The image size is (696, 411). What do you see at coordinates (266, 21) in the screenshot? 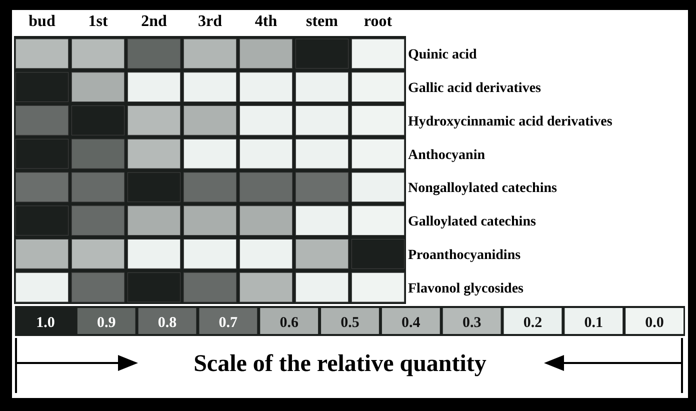
I see `x-tick-label: 4th` at bounding box center [266, 21].